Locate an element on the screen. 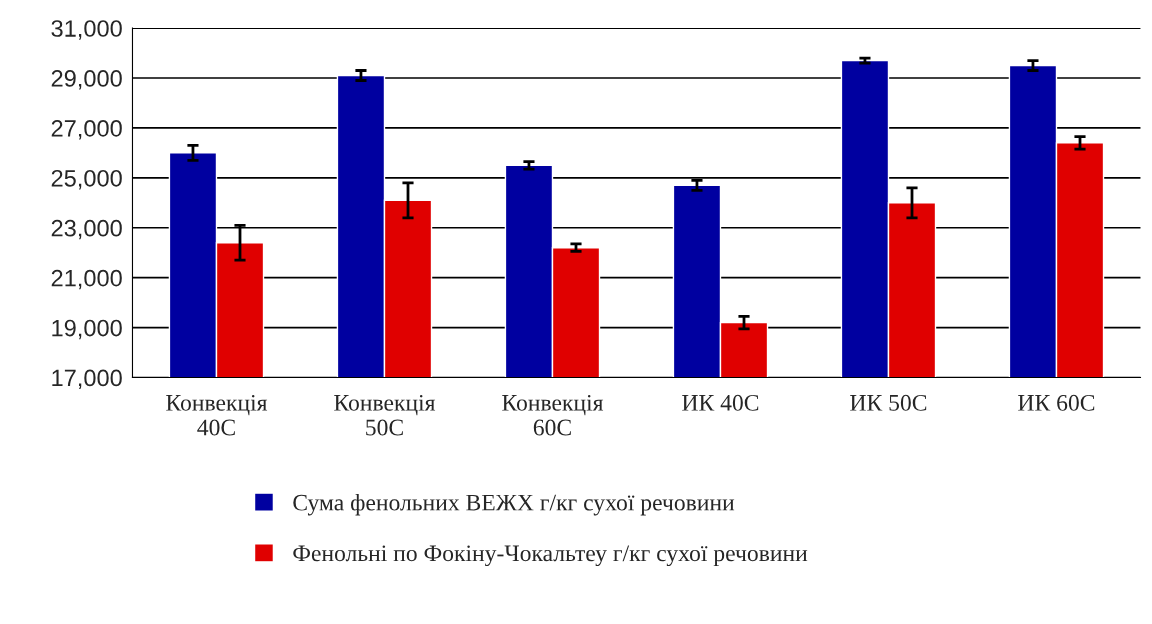  y-tick-label: 29,000 is located at coordinates (86, 80).